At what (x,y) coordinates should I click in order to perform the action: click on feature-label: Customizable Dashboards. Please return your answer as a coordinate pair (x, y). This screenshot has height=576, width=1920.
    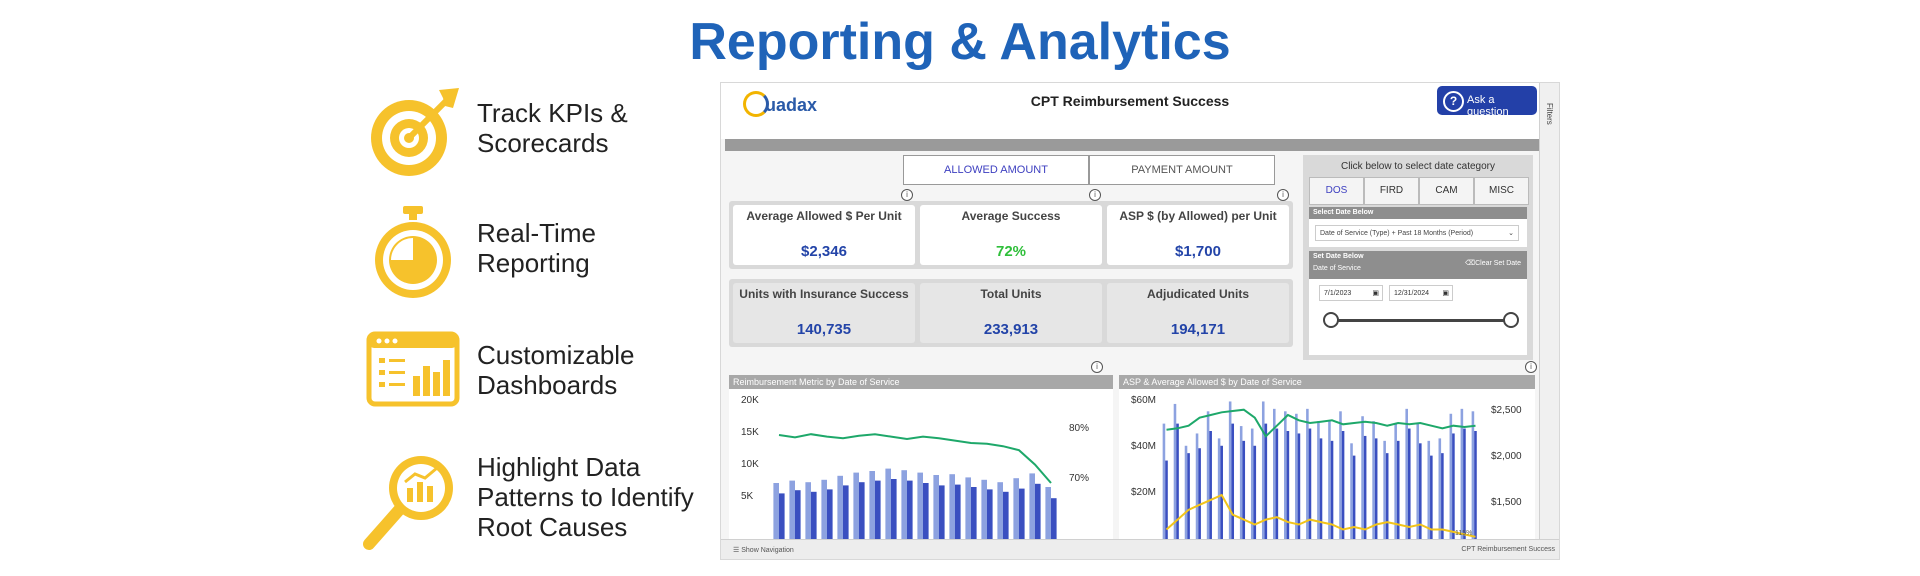
    Looking at the image, I should click on (556, 370).